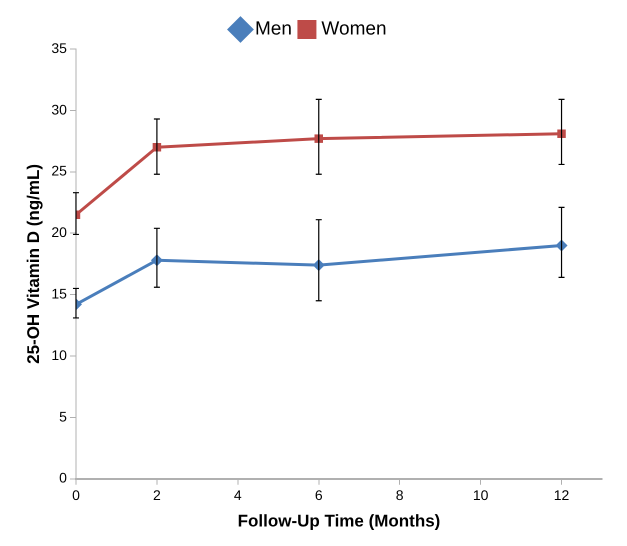 This screenshot has height=546, width=627. I want to click on y-tick-label: 5, so click(63, 416).